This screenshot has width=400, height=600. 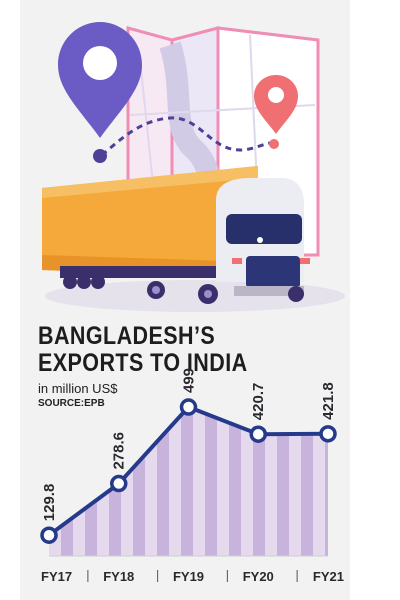 I want to click on source-note: SOURCE:EPB, so click(x=71, y=403).